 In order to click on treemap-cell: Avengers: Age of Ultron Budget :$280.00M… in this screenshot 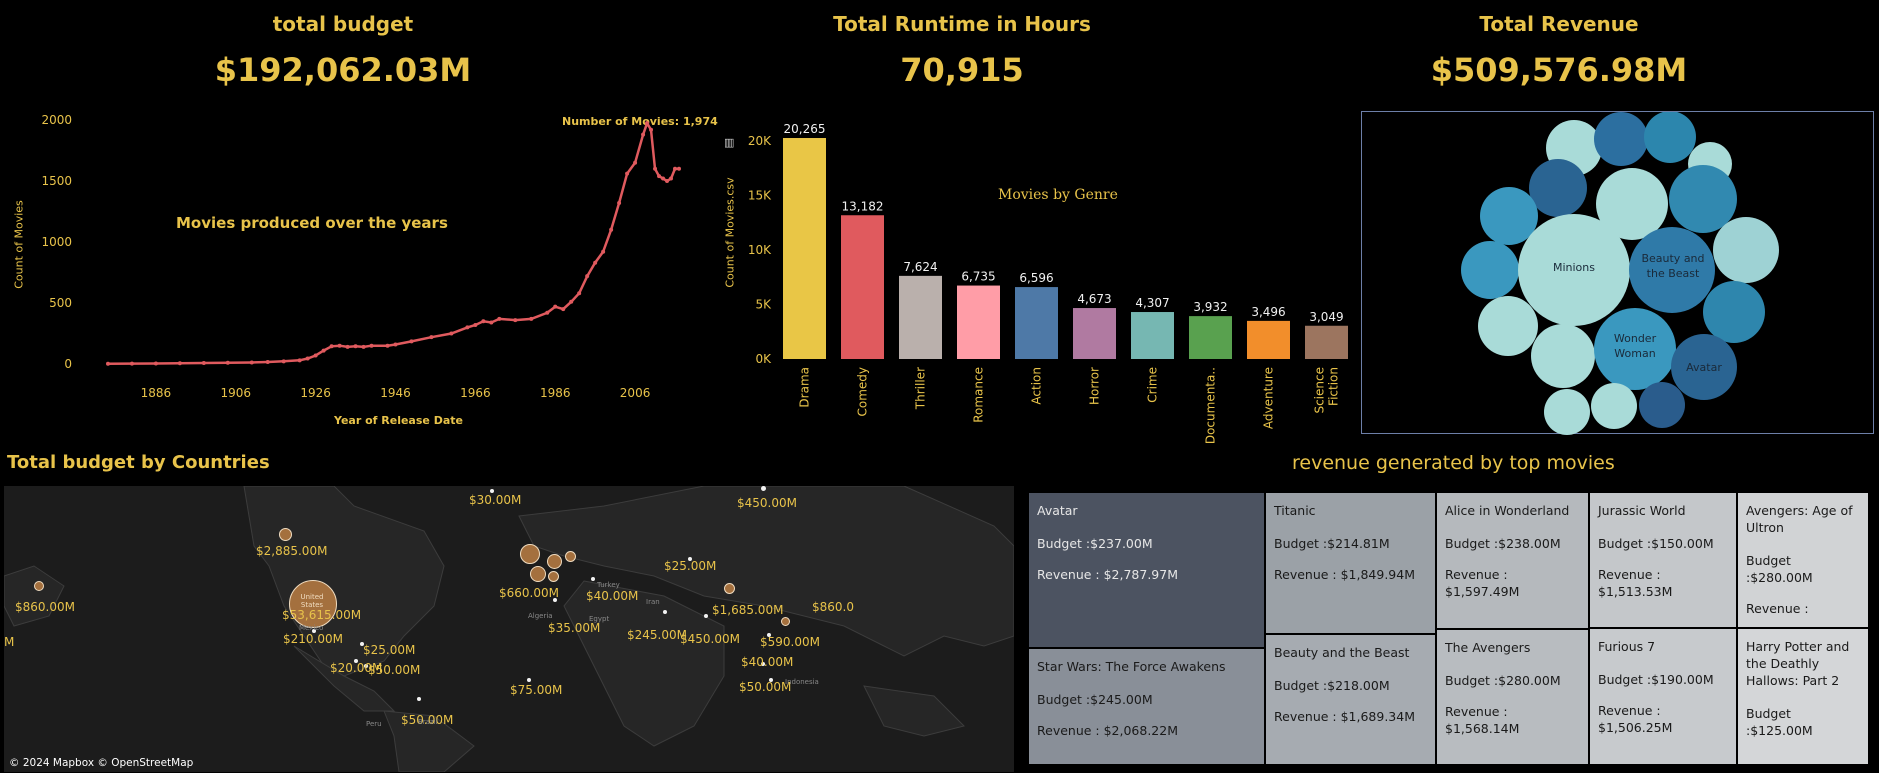, I will do `click(1803, 560)`.